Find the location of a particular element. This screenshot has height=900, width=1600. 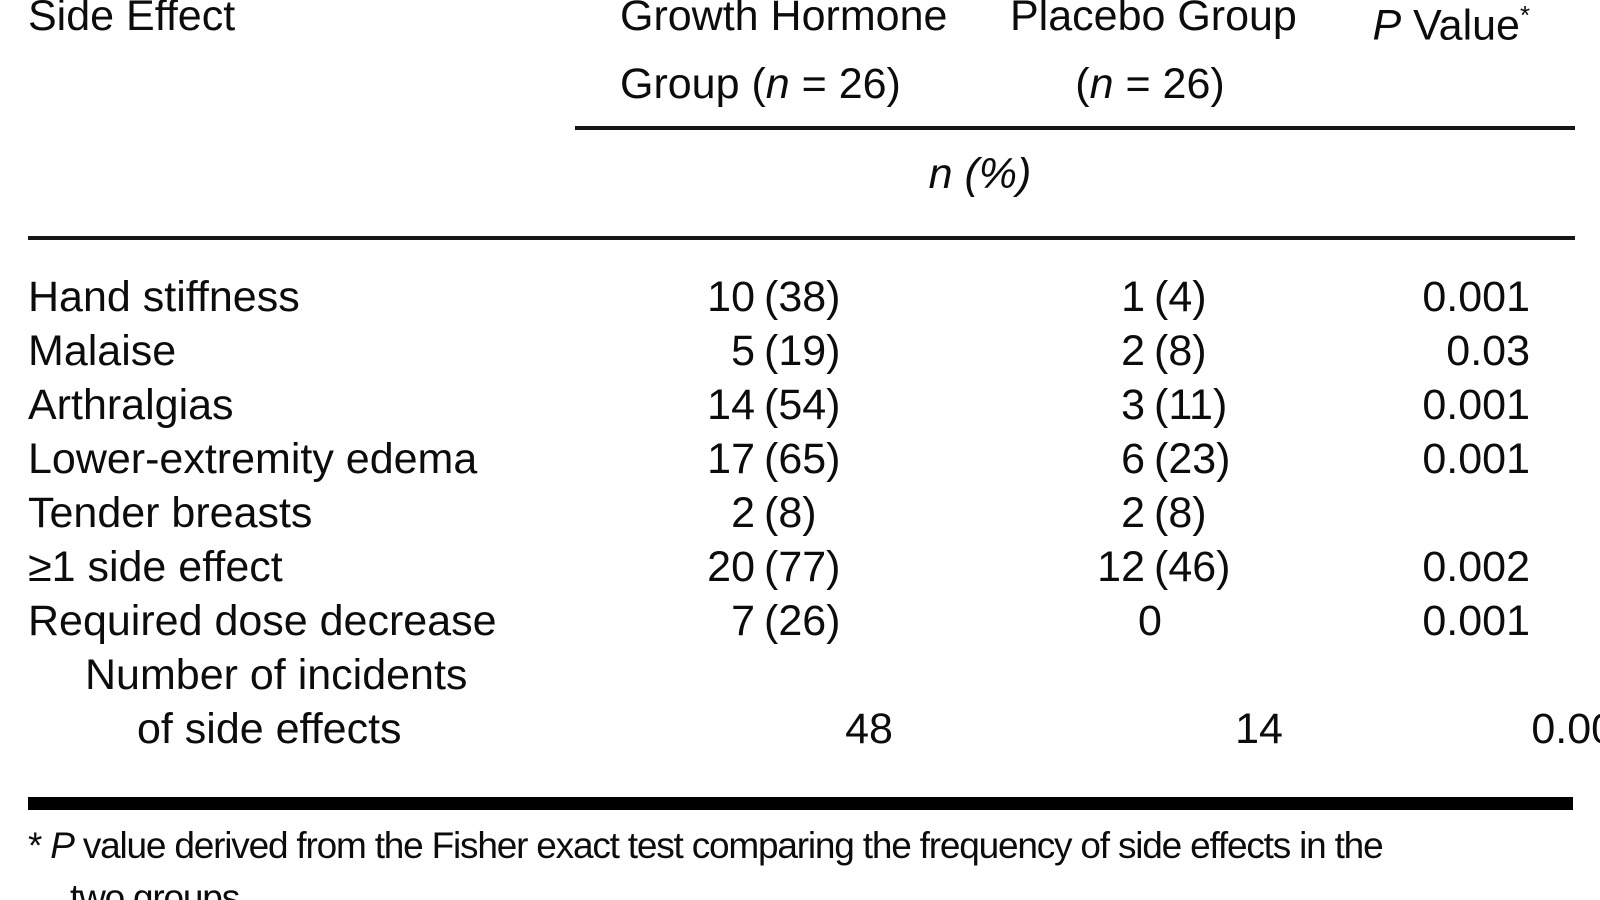

table-row-required-dose-decrease: Required dose decrease 7 (26) 0 0.001 is located at coordinates (779, 621).